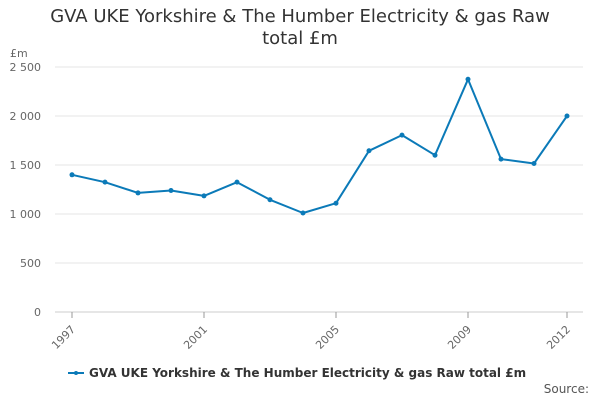  I want to click on x-tick-label: 2012, so click(558, 337).